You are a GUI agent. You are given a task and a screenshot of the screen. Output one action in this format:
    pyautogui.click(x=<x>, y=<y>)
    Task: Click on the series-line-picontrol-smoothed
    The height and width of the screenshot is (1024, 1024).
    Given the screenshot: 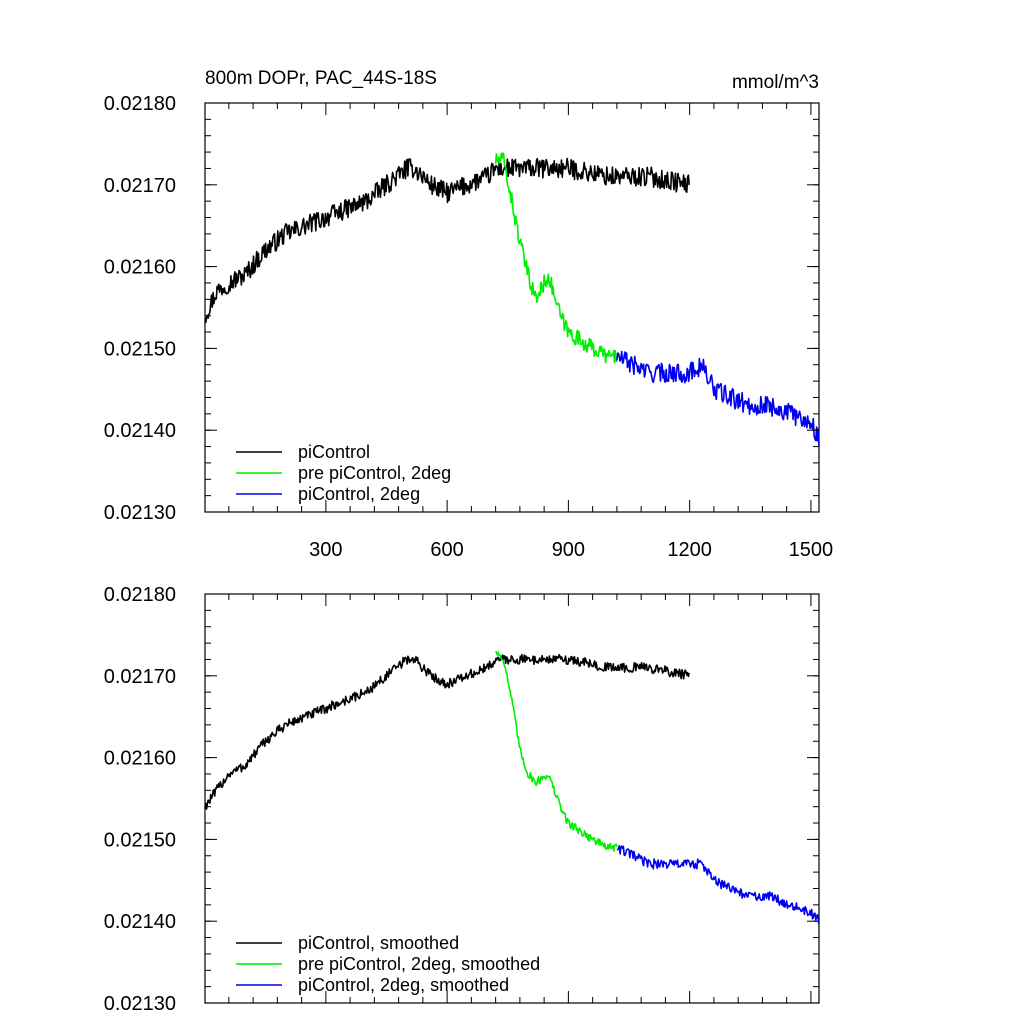 What is the action you would take?
    pyautogui.click(x=447, y=731)
    